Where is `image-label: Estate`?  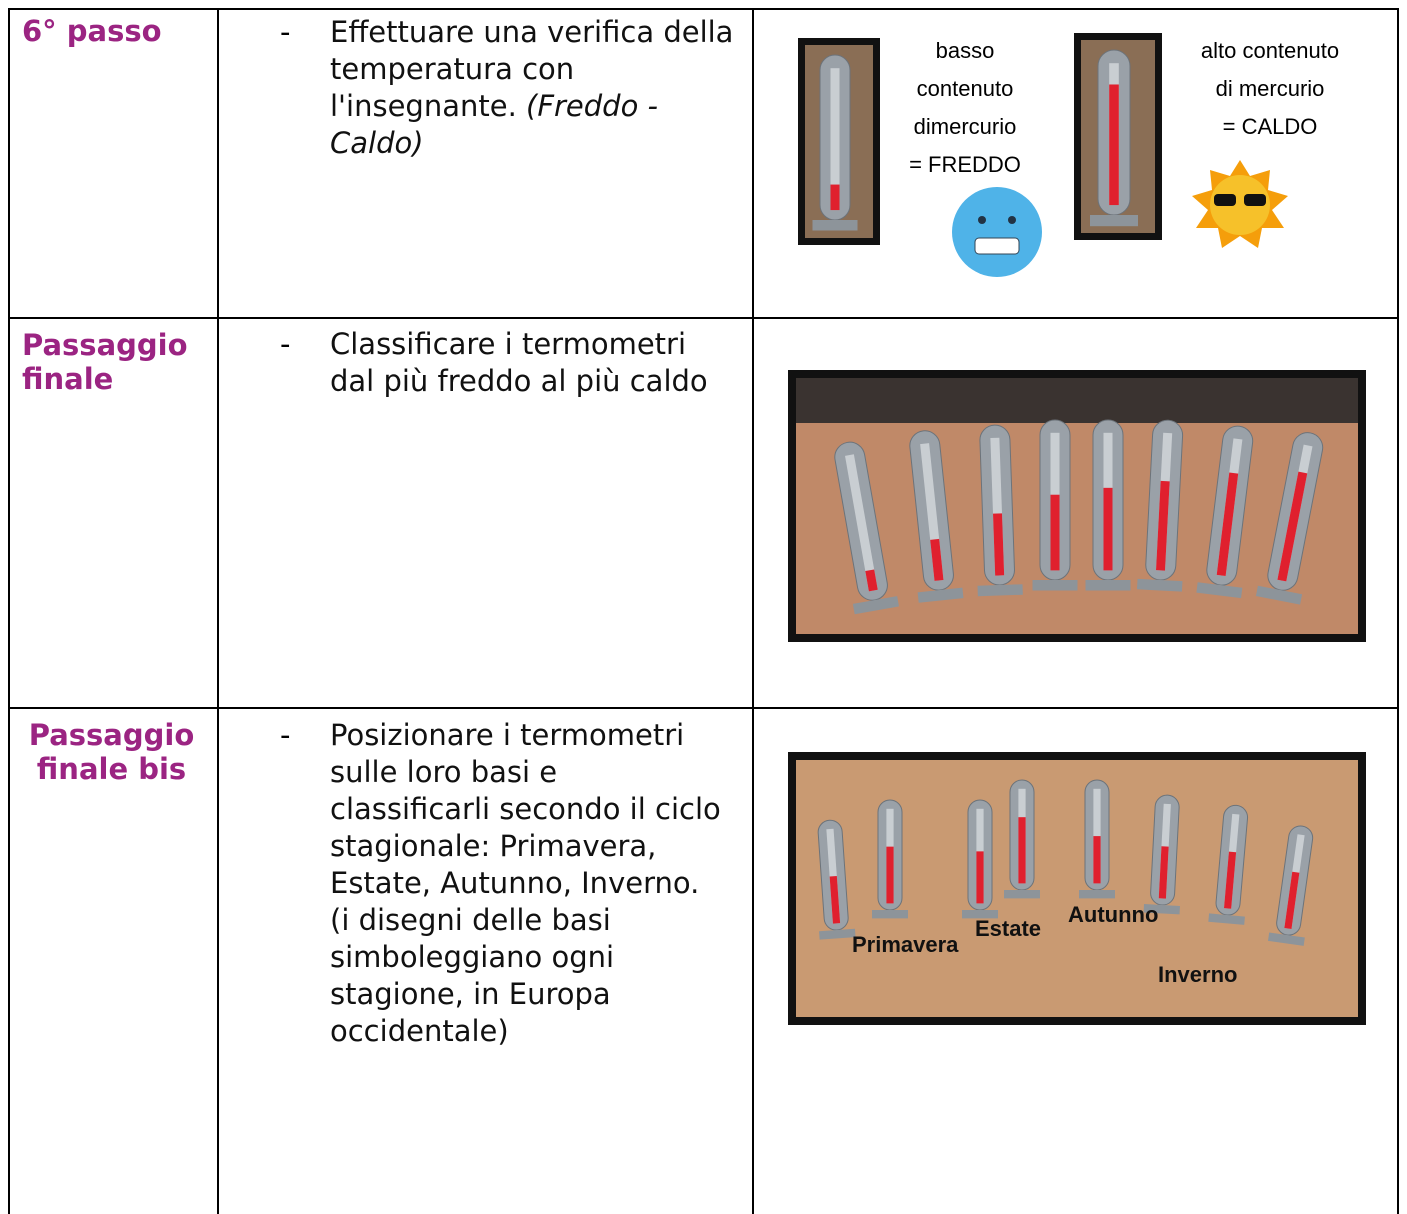
image-label: Estate is located at coordinates (1008, 928).